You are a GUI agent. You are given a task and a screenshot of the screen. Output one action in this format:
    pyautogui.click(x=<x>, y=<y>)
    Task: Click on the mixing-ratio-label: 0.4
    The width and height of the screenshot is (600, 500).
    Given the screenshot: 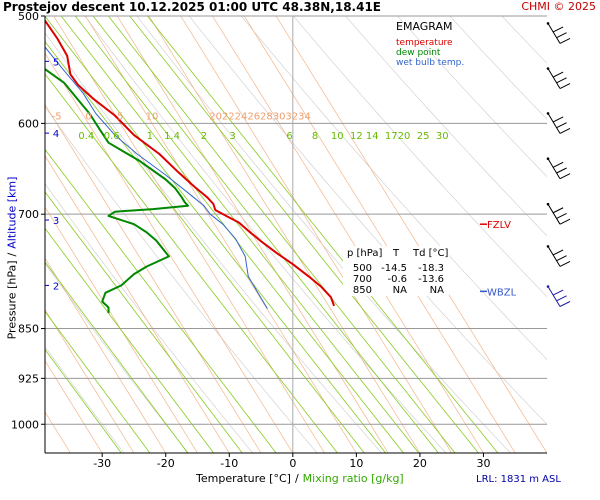 What is the action you would take?
    pyautogui.click(x=86, y=136)
    